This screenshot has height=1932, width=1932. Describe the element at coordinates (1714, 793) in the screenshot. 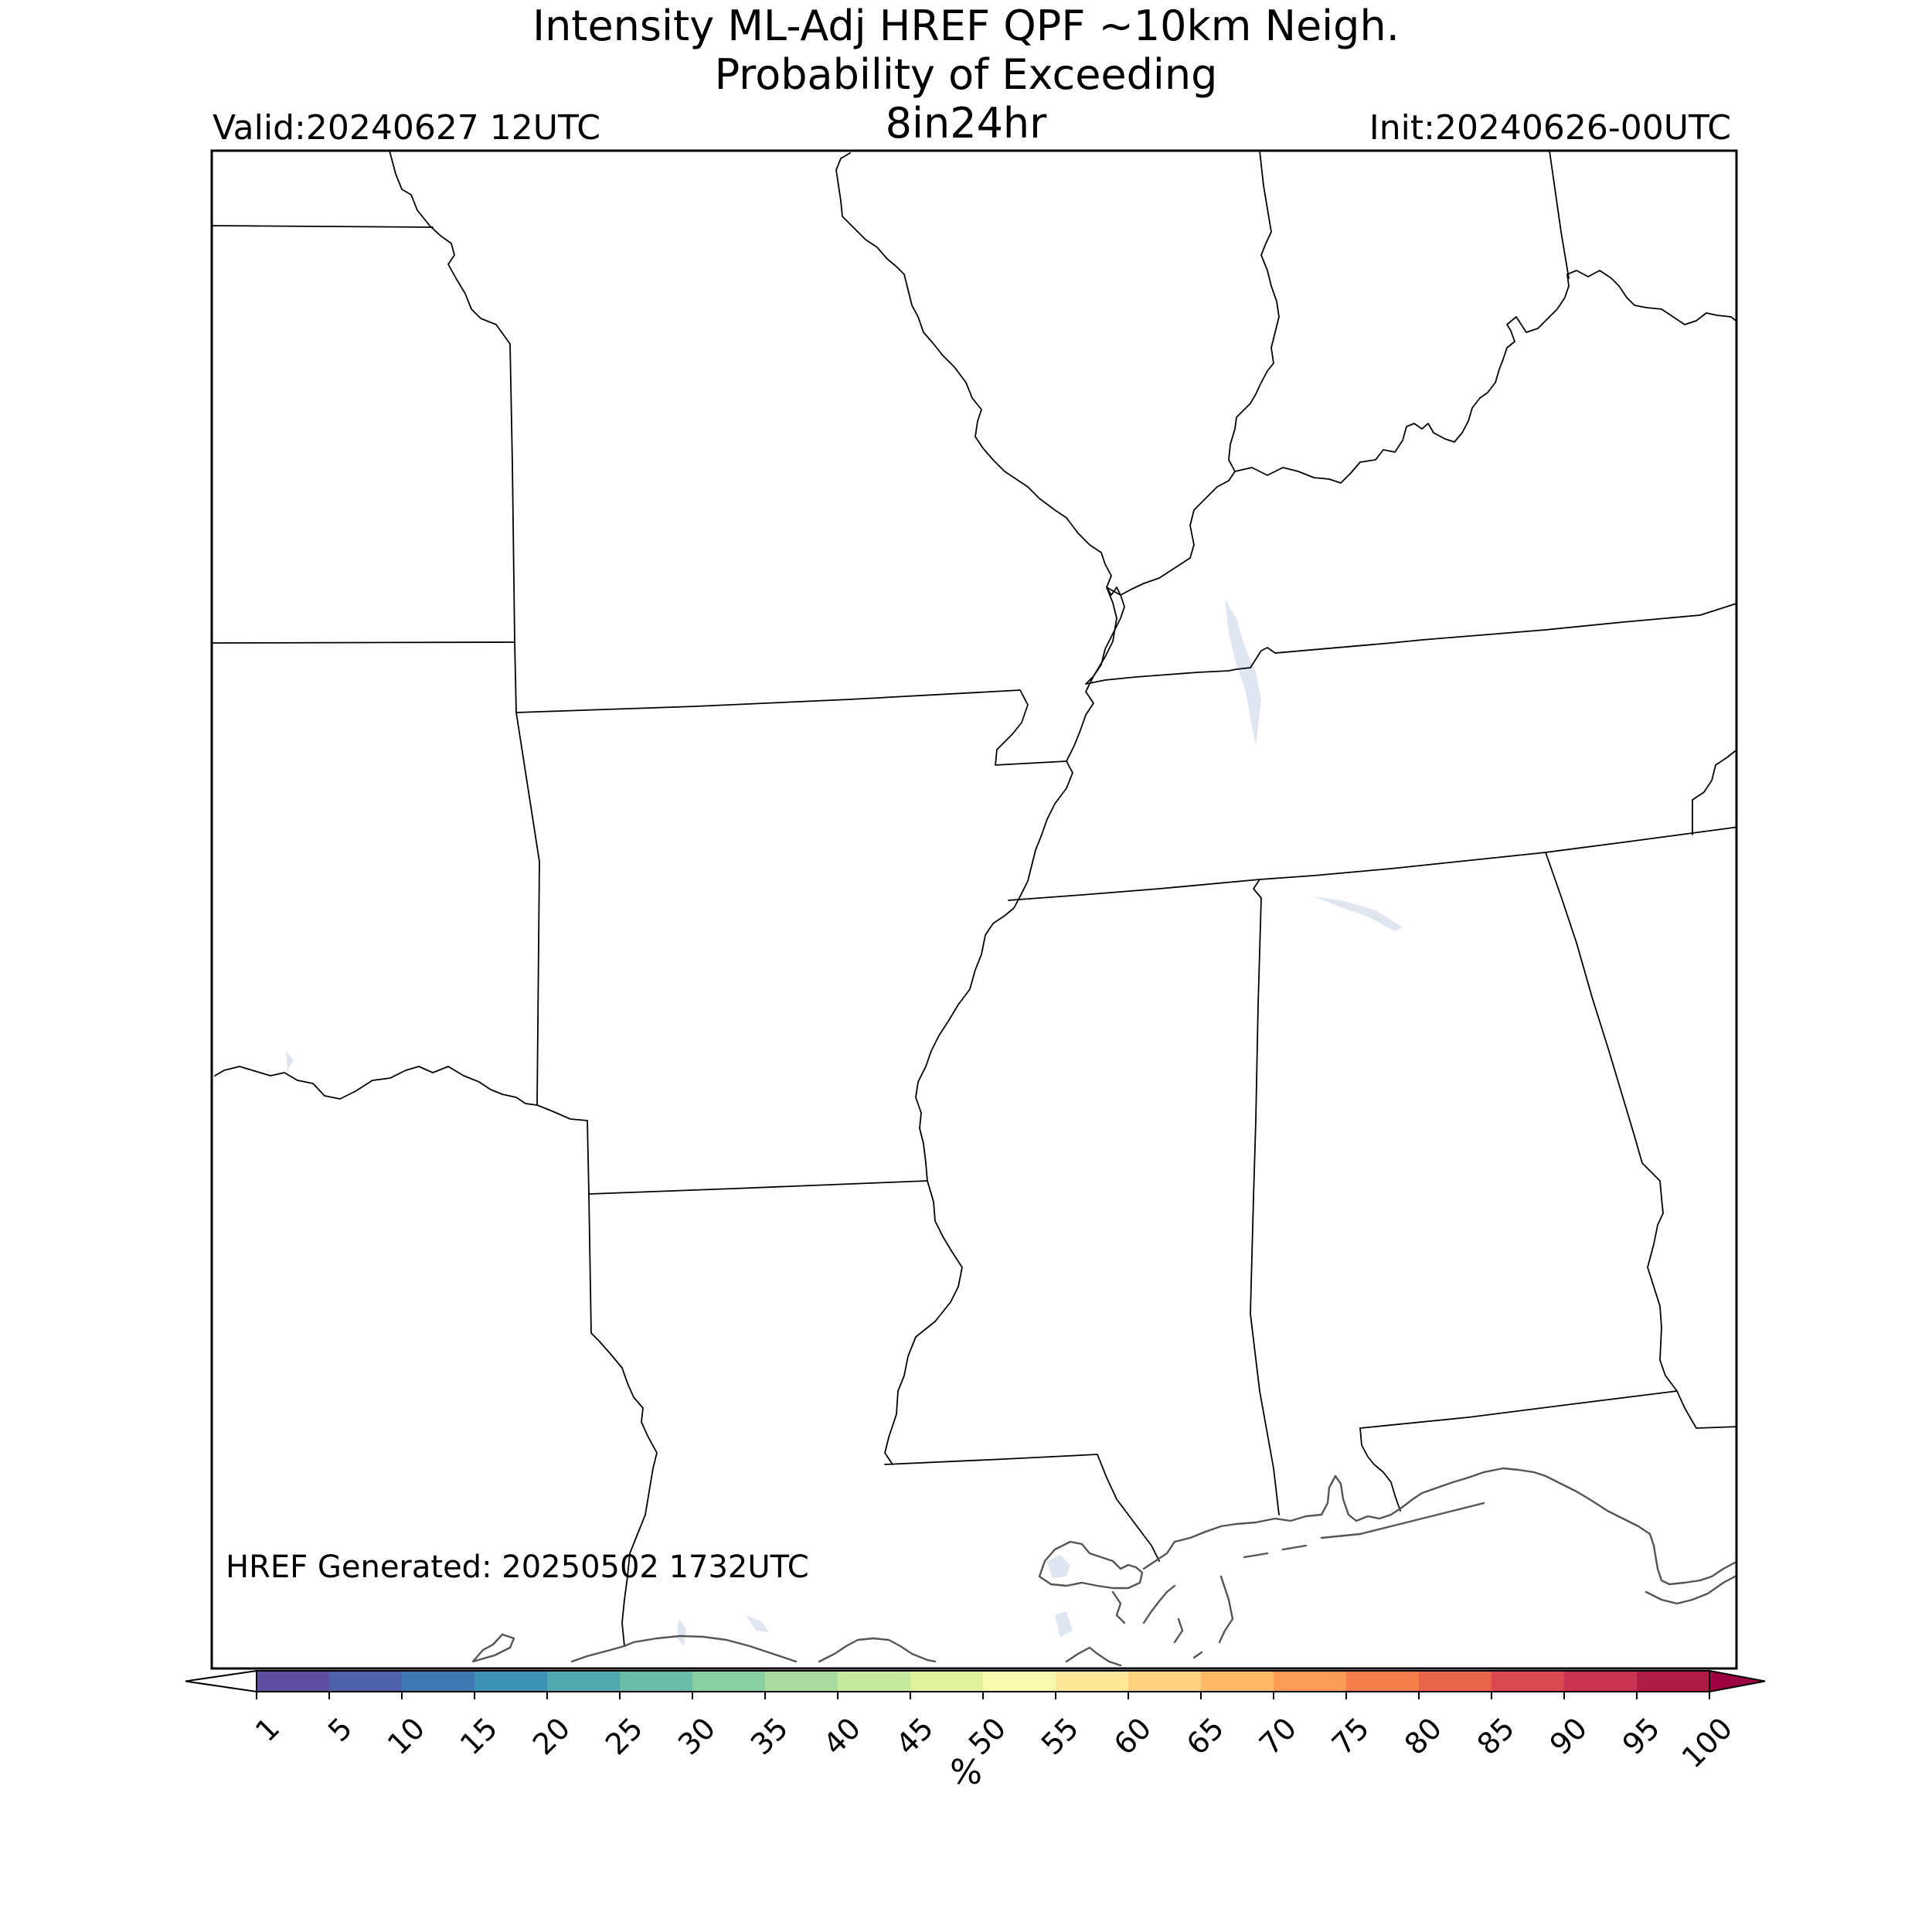

I see `tennessee-north-carolina-border` at that location.